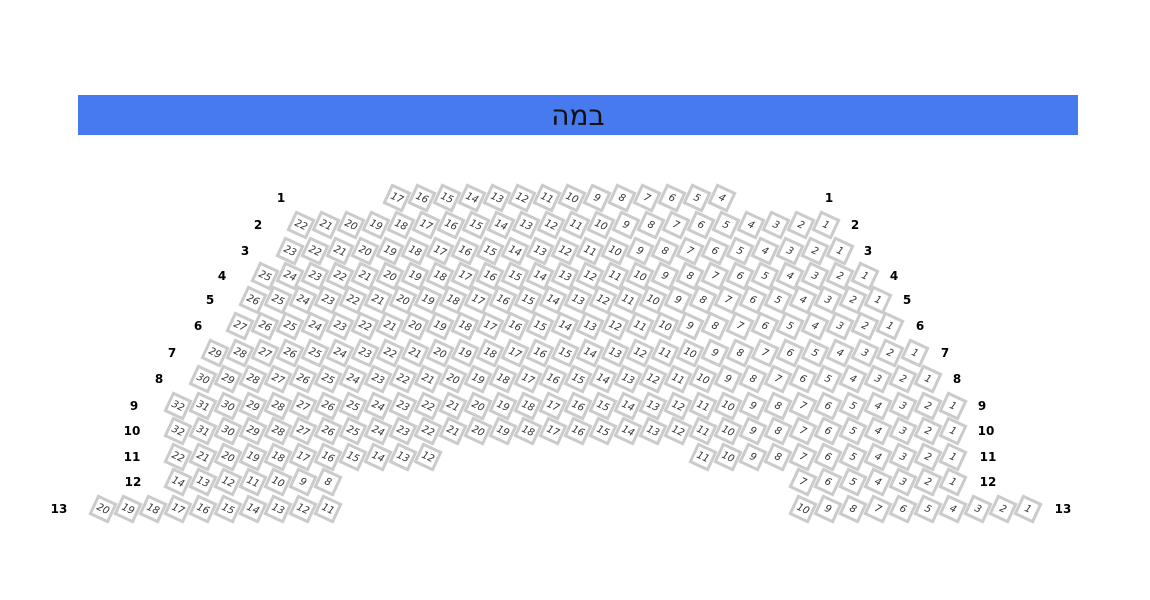 This screenshot has width=1150, height=600. I want to click on seat: 21, so click(415, 353).